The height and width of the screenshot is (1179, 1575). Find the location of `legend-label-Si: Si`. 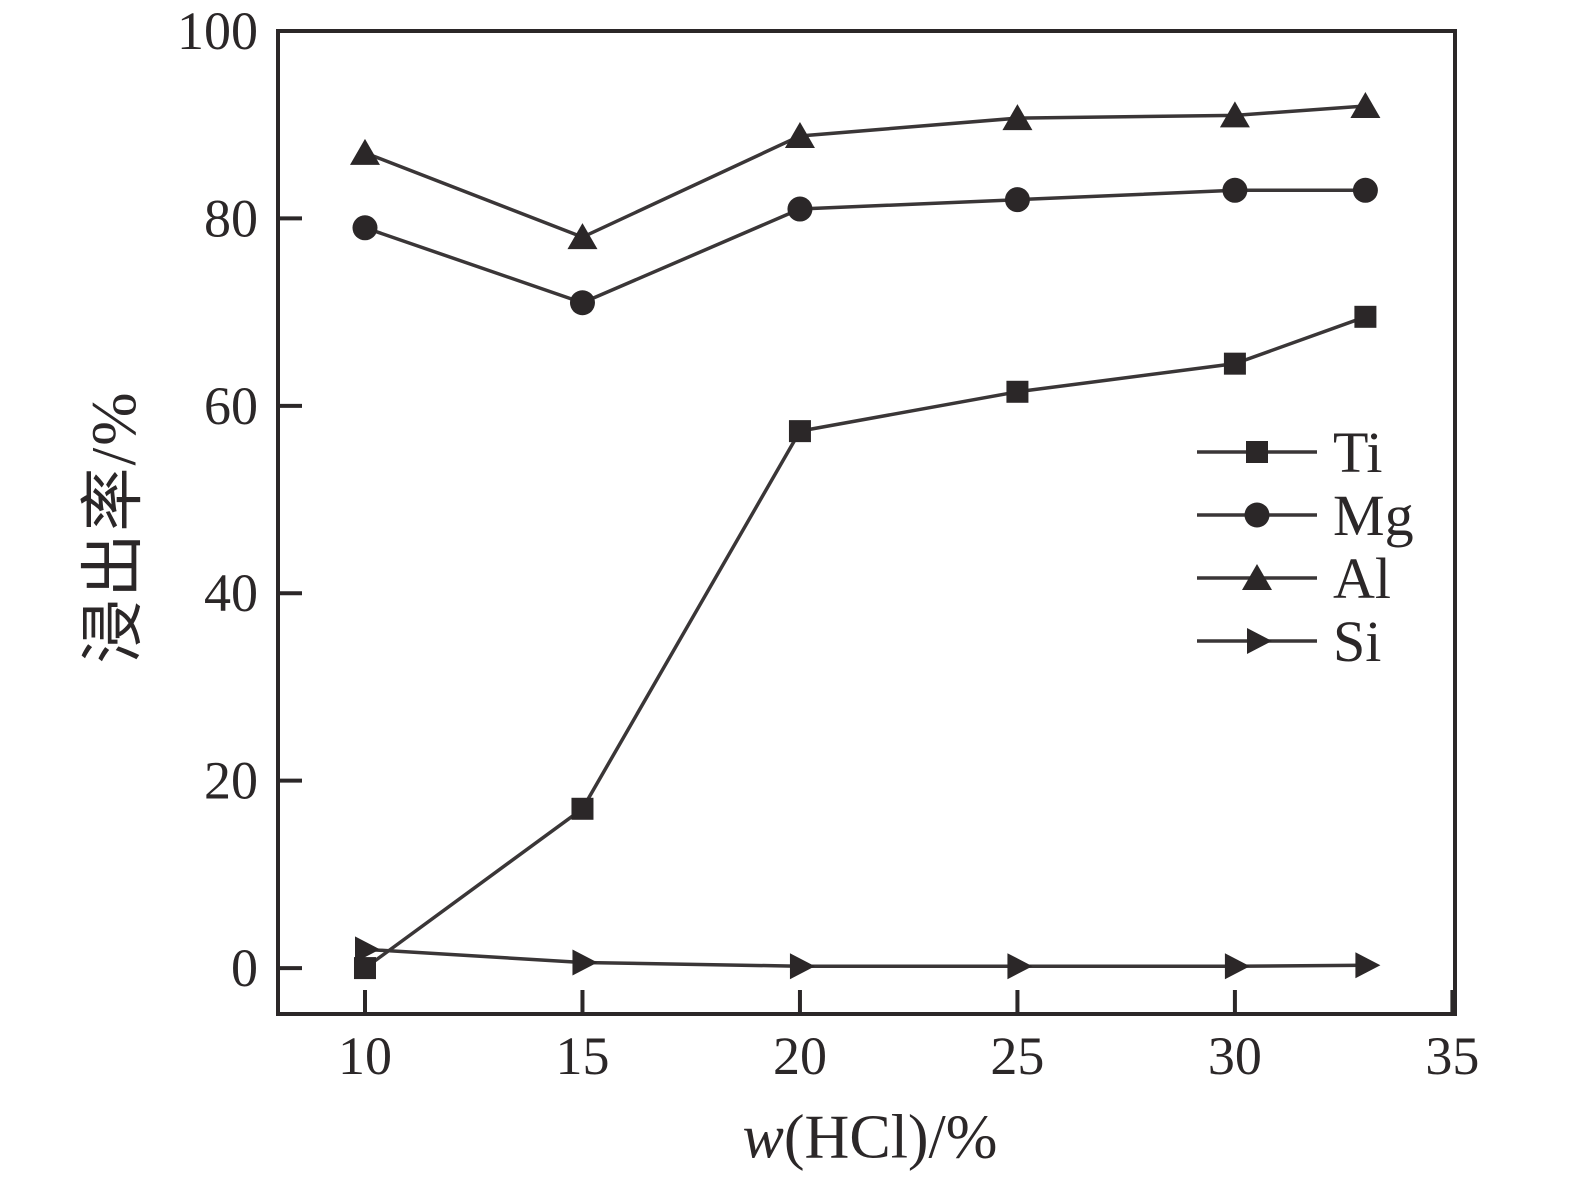

legend-label-Si: Si is located at coordinates (1357, 641).